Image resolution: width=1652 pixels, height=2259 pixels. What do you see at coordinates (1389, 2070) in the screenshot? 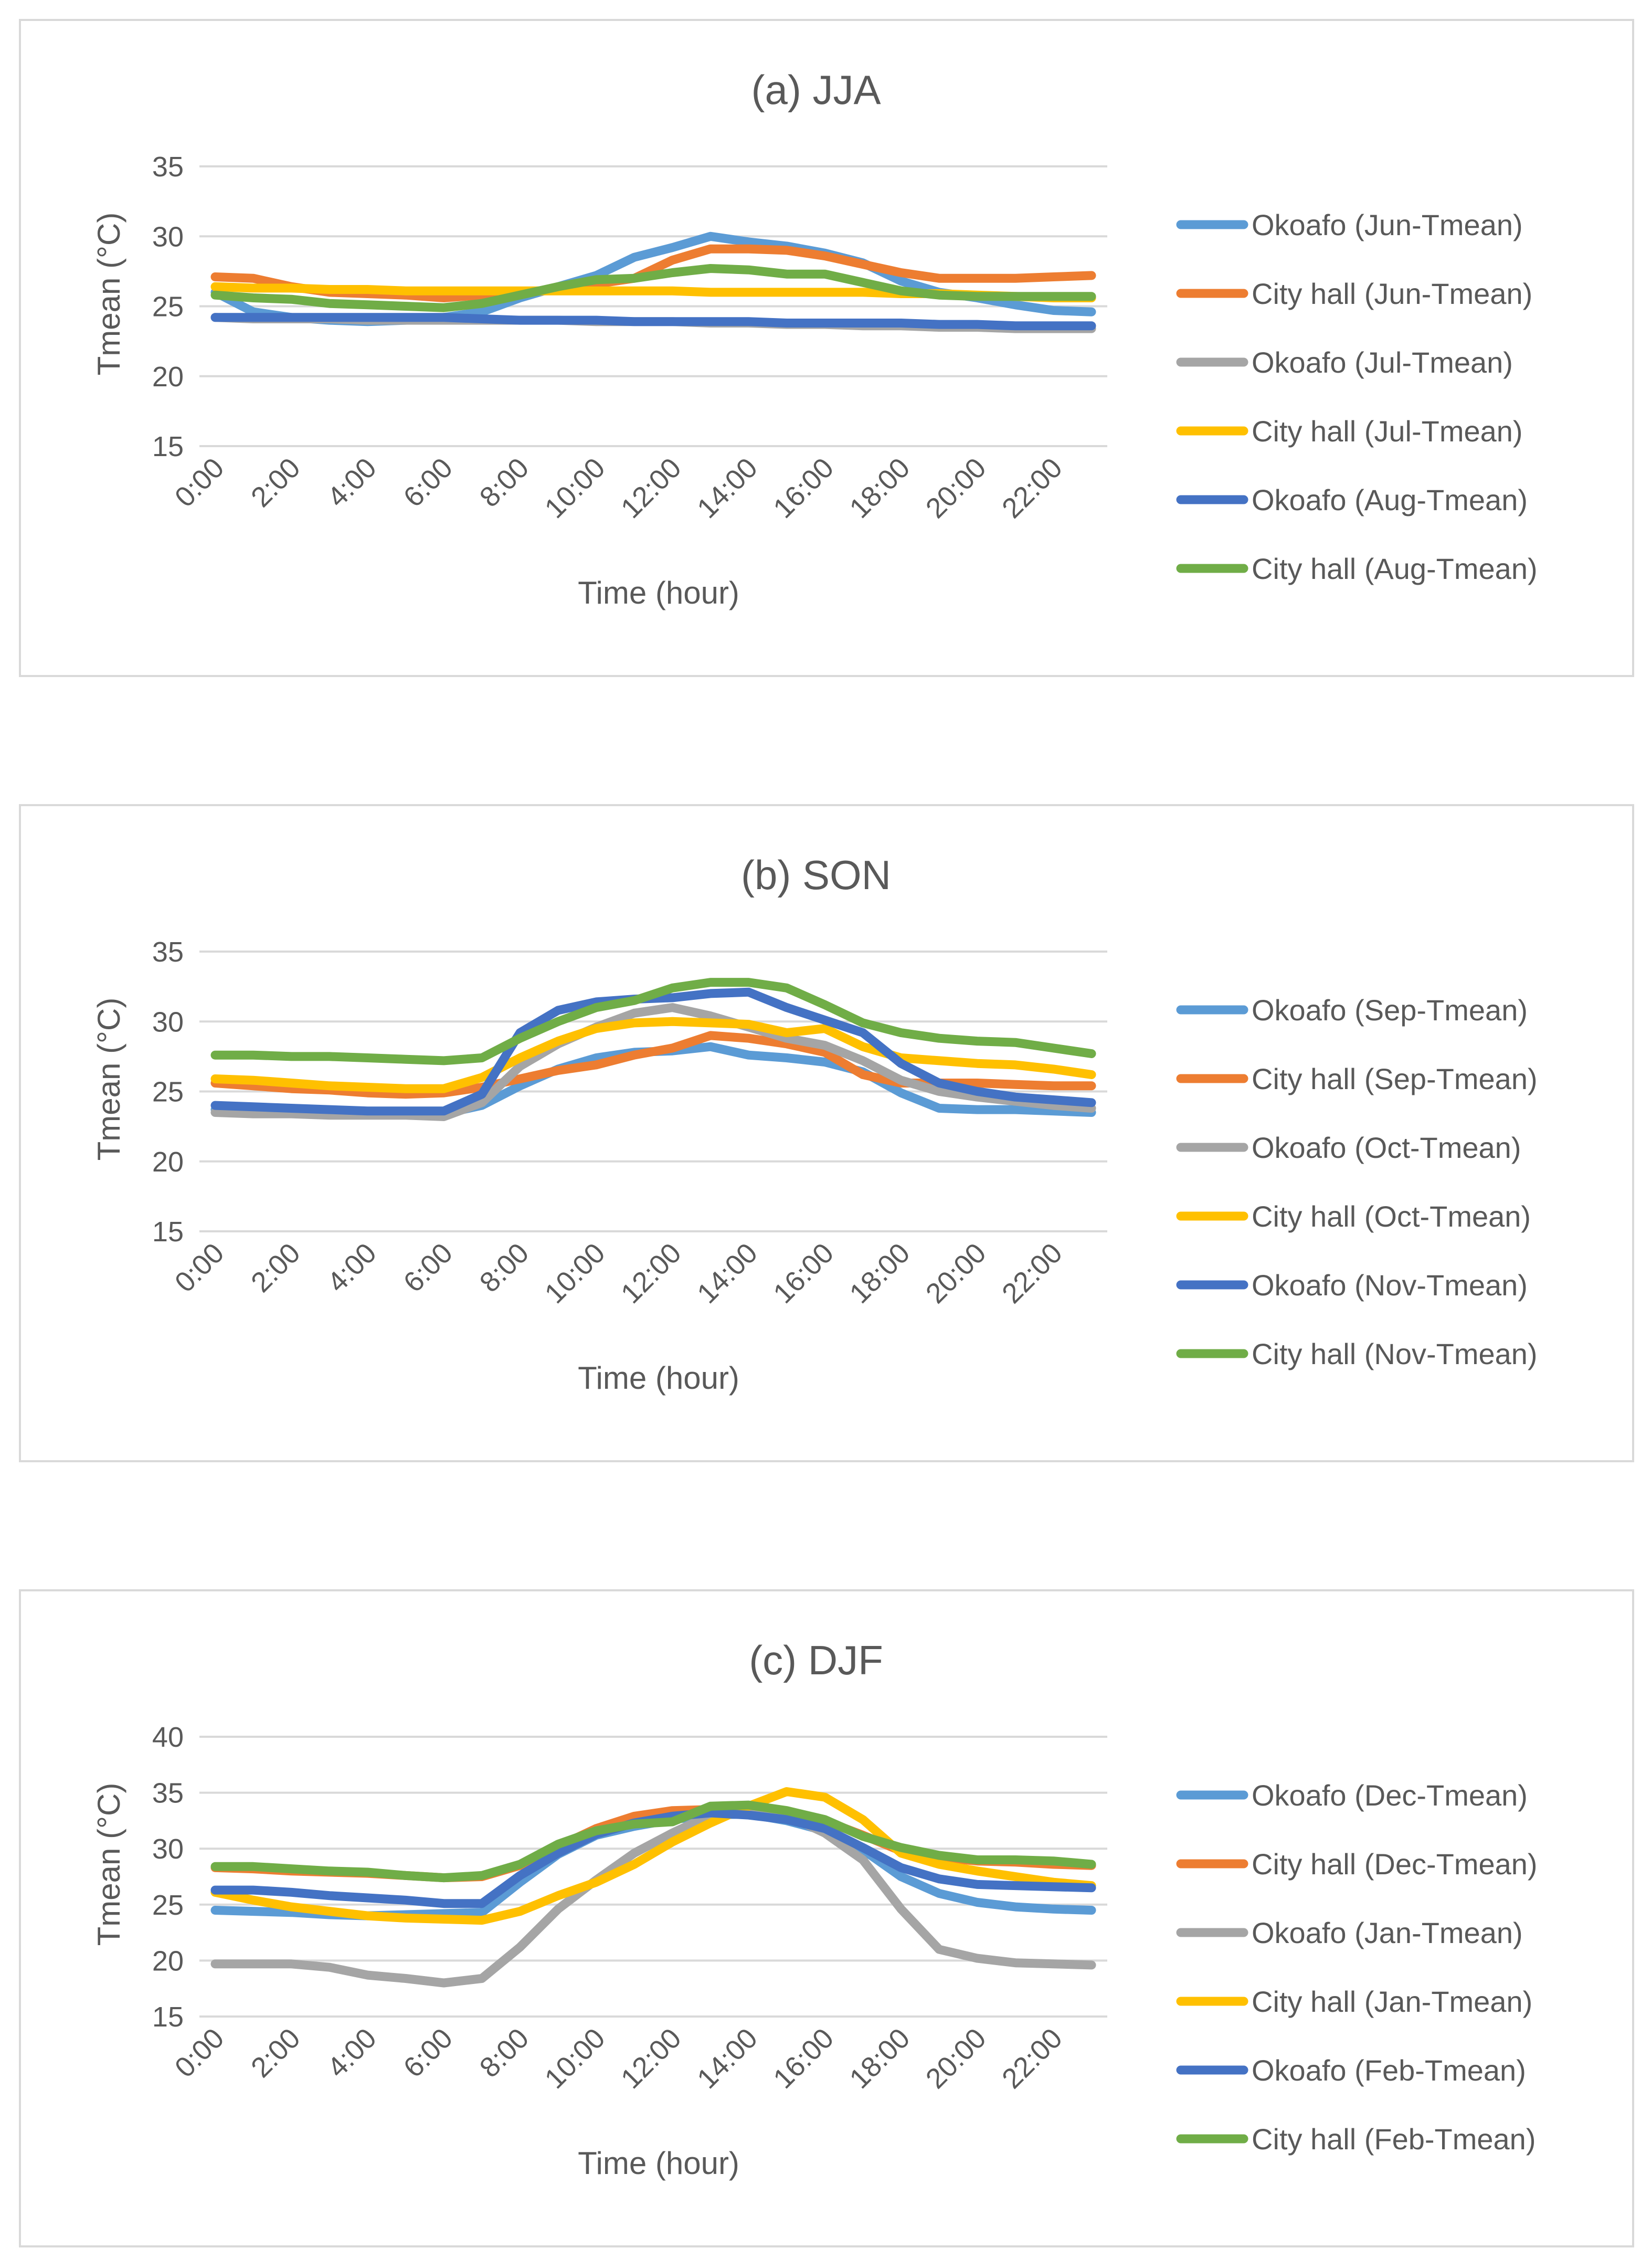
I see `legend-label: Okoafo (Feb-Tmean)` at bounding box center [1389, 2070].